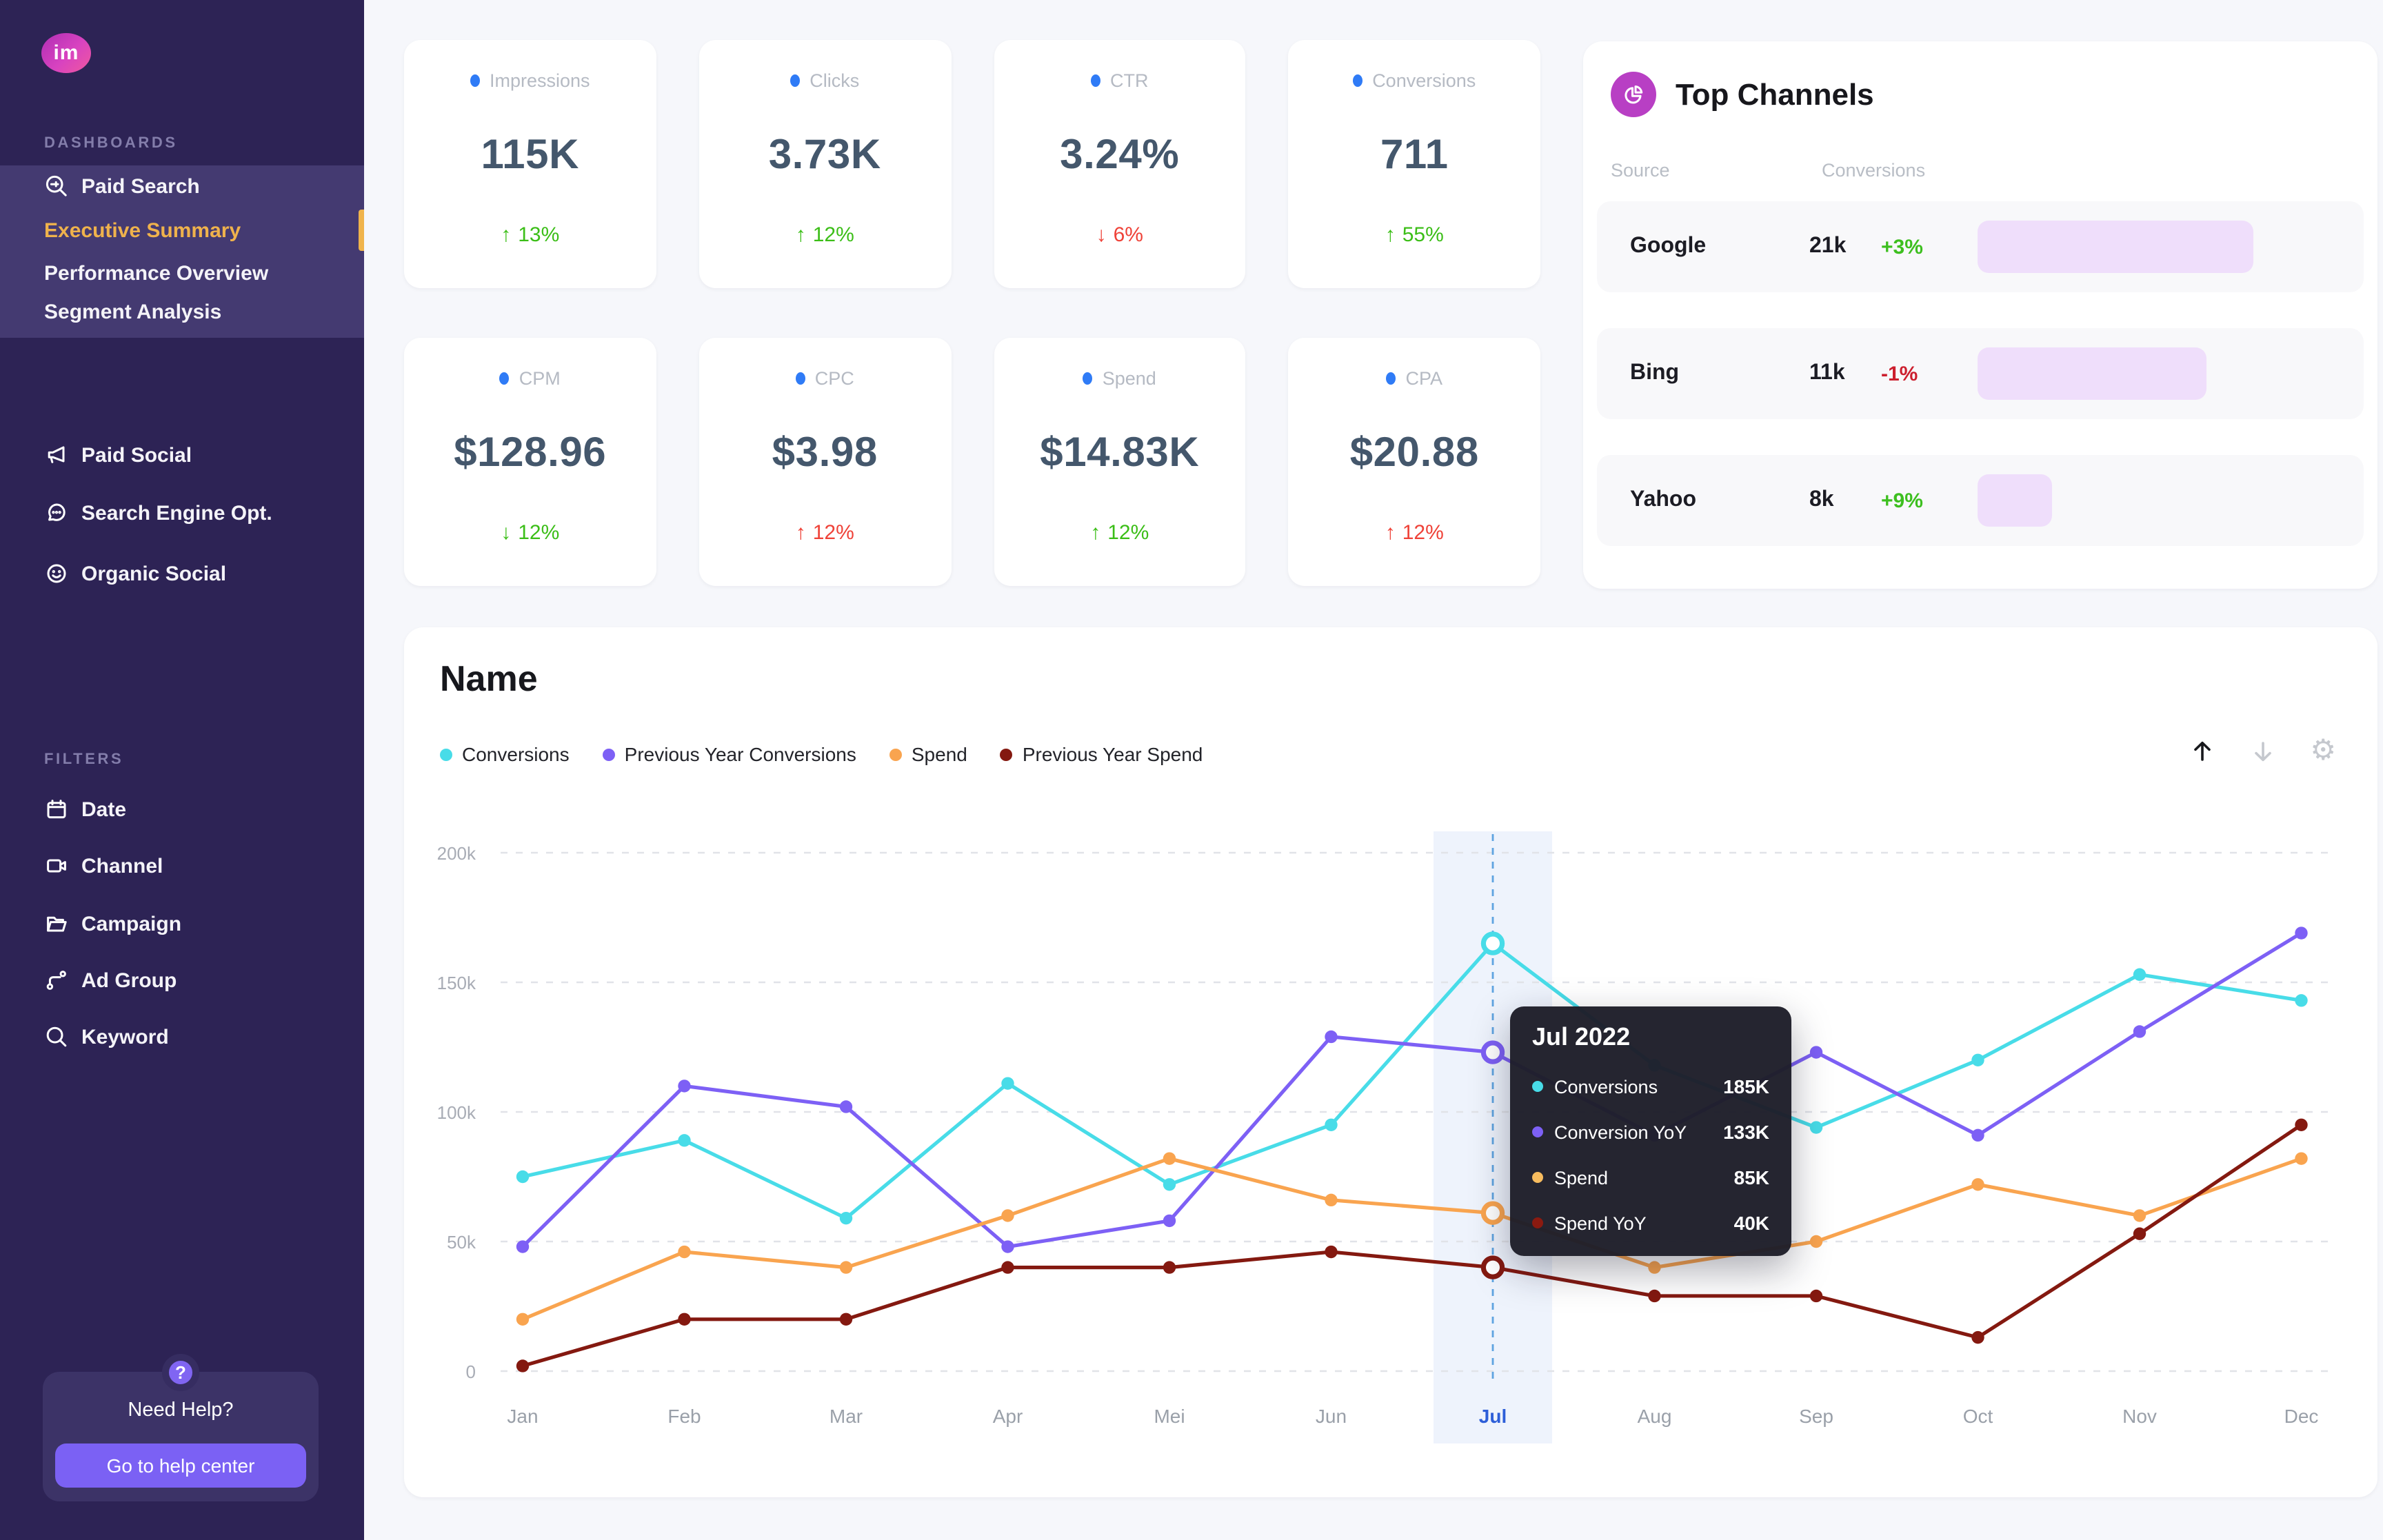 Image resolution: width=2383 pixels, height=1540 pixels. I want to click on legend-label: Previous Year Conversions, so click(740, 754).